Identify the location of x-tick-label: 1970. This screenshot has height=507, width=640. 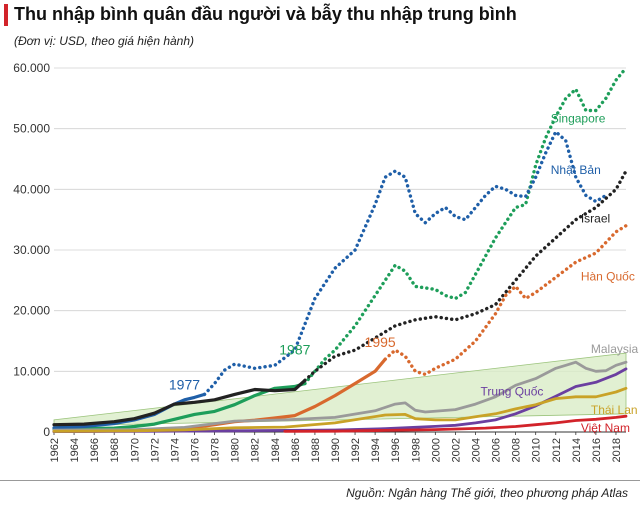
(135, 450).